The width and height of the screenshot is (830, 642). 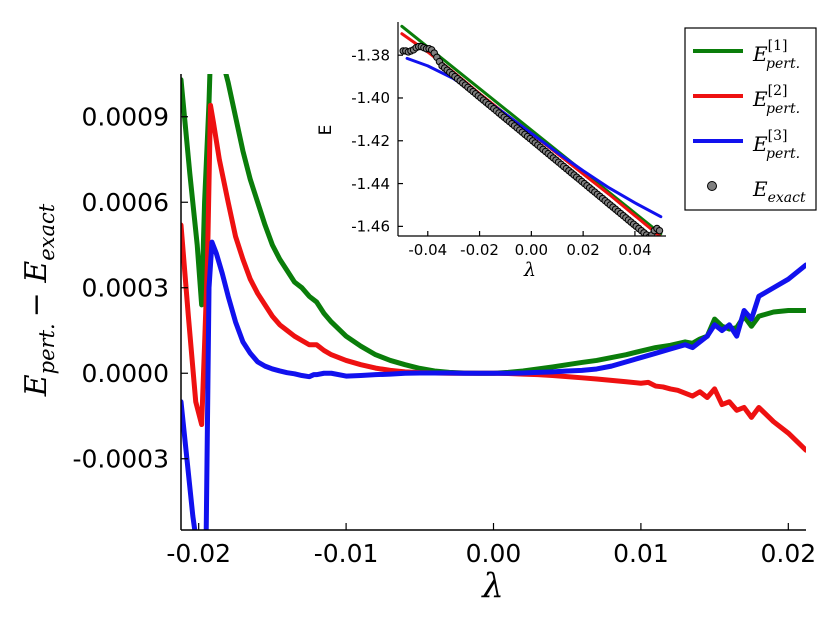 I want to click on main-y-tick-label: 0.0006, so click(x=125, y=202).